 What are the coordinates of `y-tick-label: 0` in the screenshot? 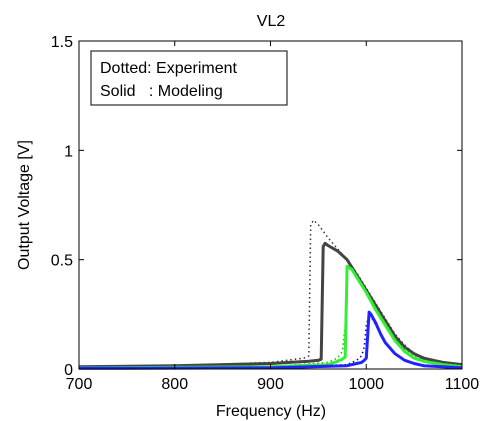 It's located at (68, 370).